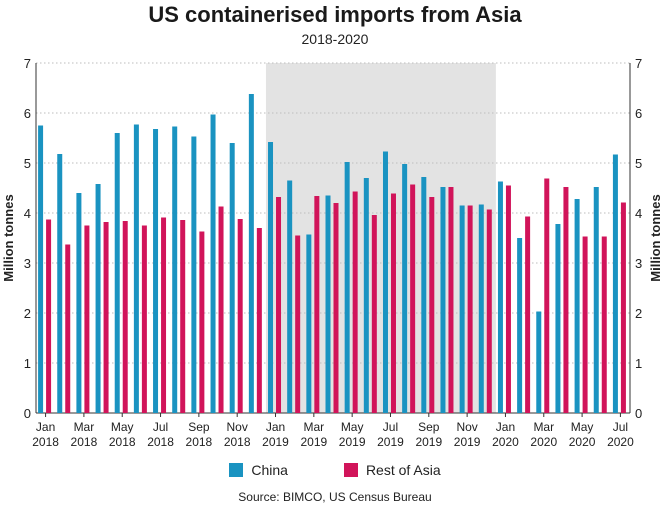  I want to click on x-tick-label-year-10: 2018, so click(237, 442).